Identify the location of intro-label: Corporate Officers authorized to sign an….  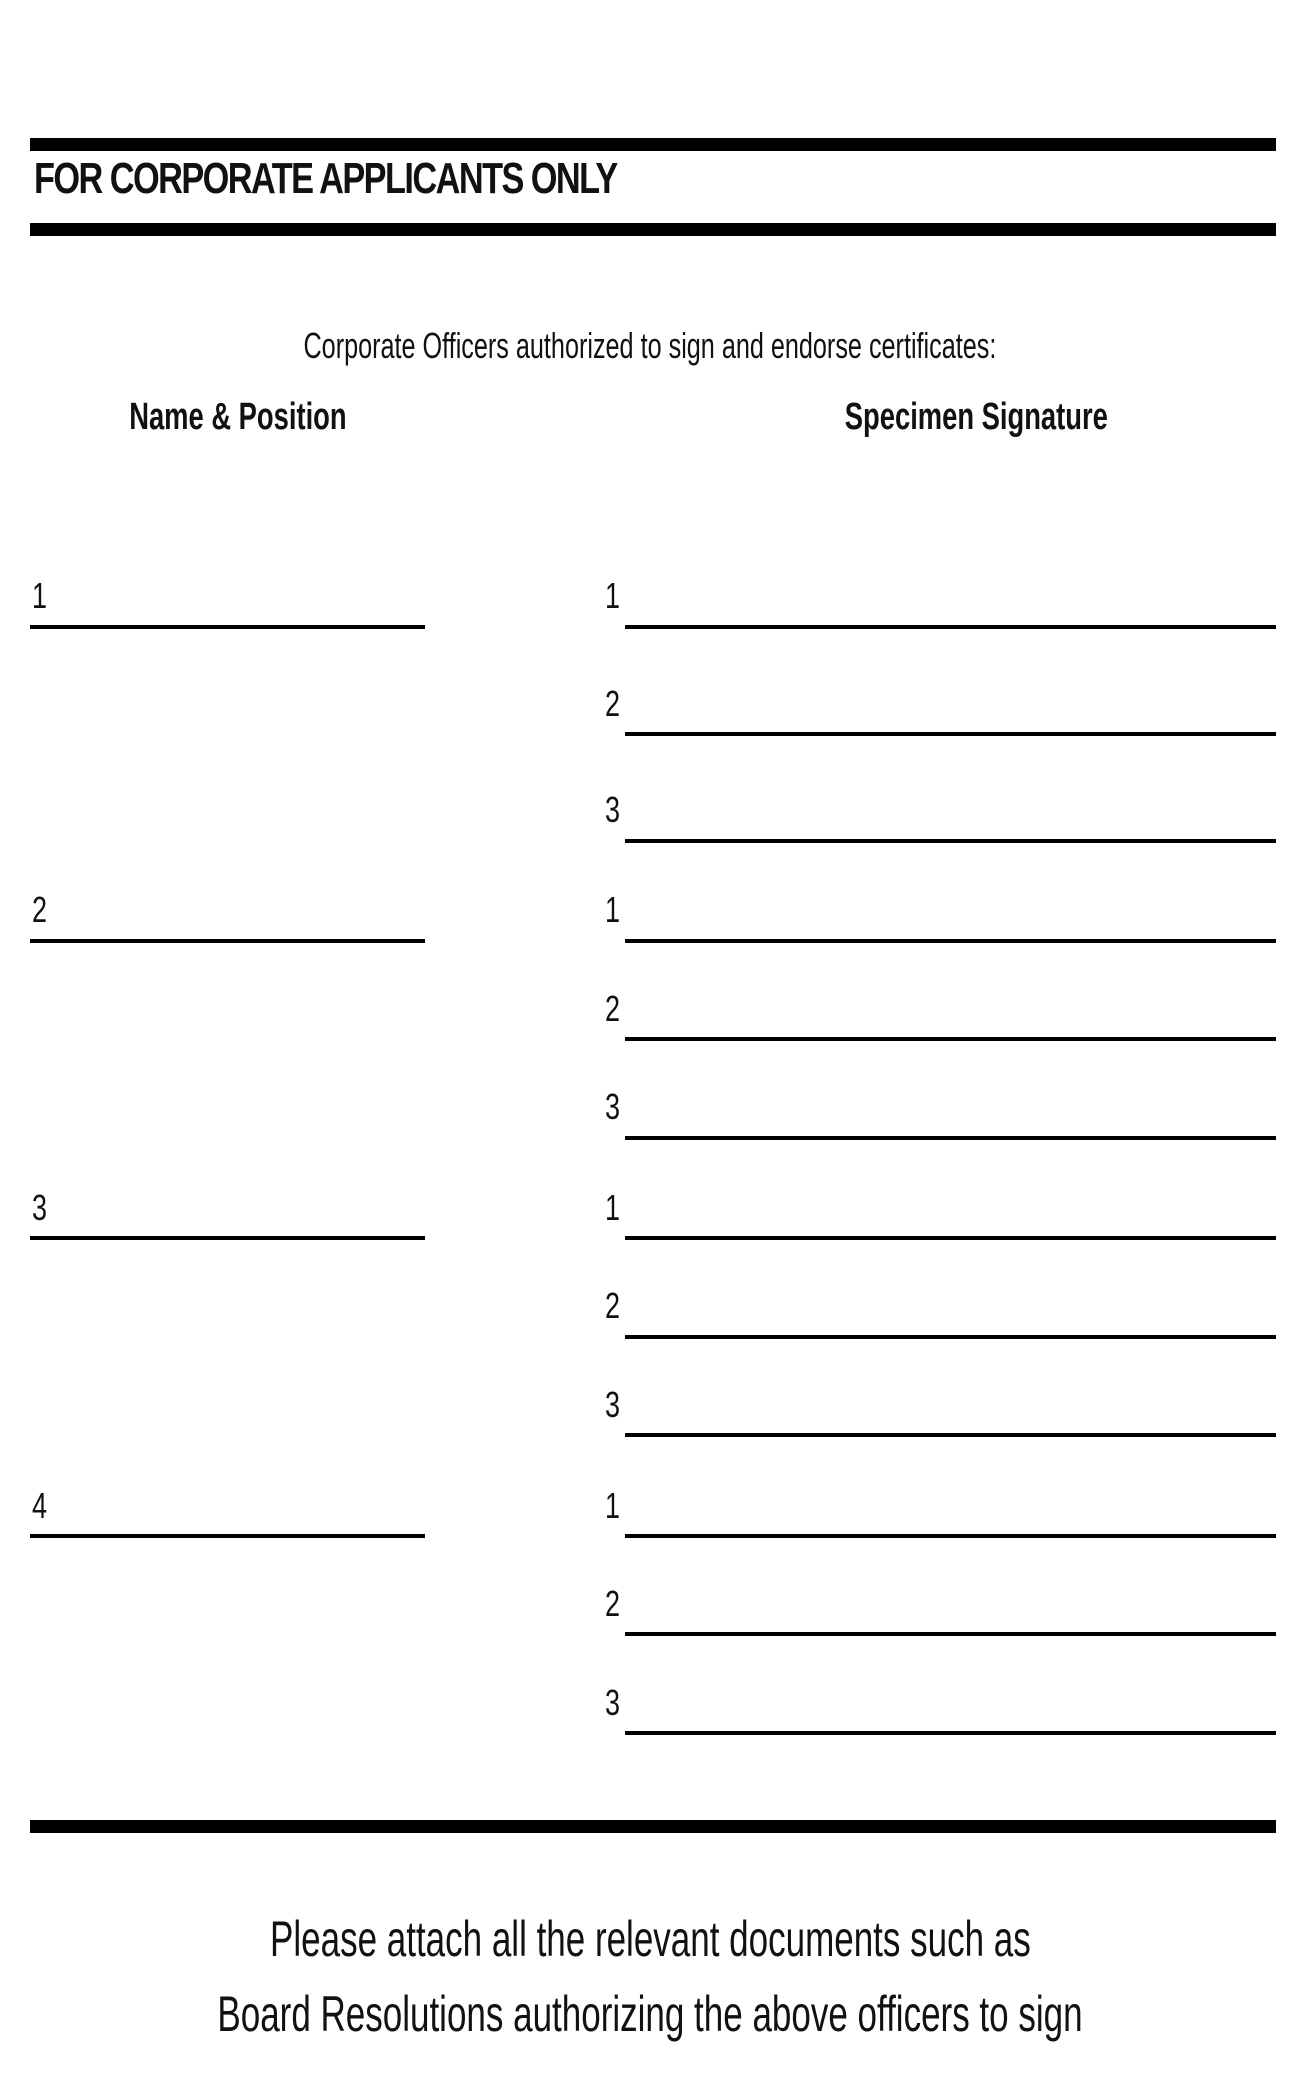
(650, 345).